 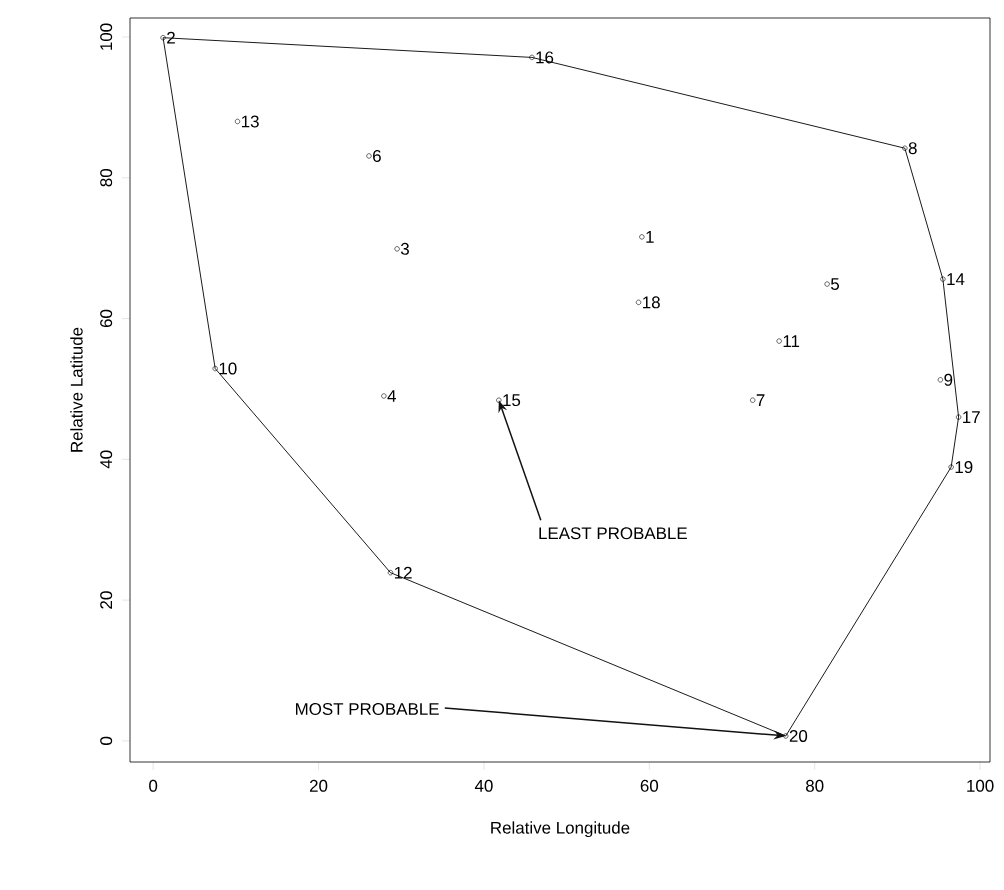 What do you see at coordinates (545, 57) in the screenshot?
I see `annotation: 16` at bounding box center [545, 57].